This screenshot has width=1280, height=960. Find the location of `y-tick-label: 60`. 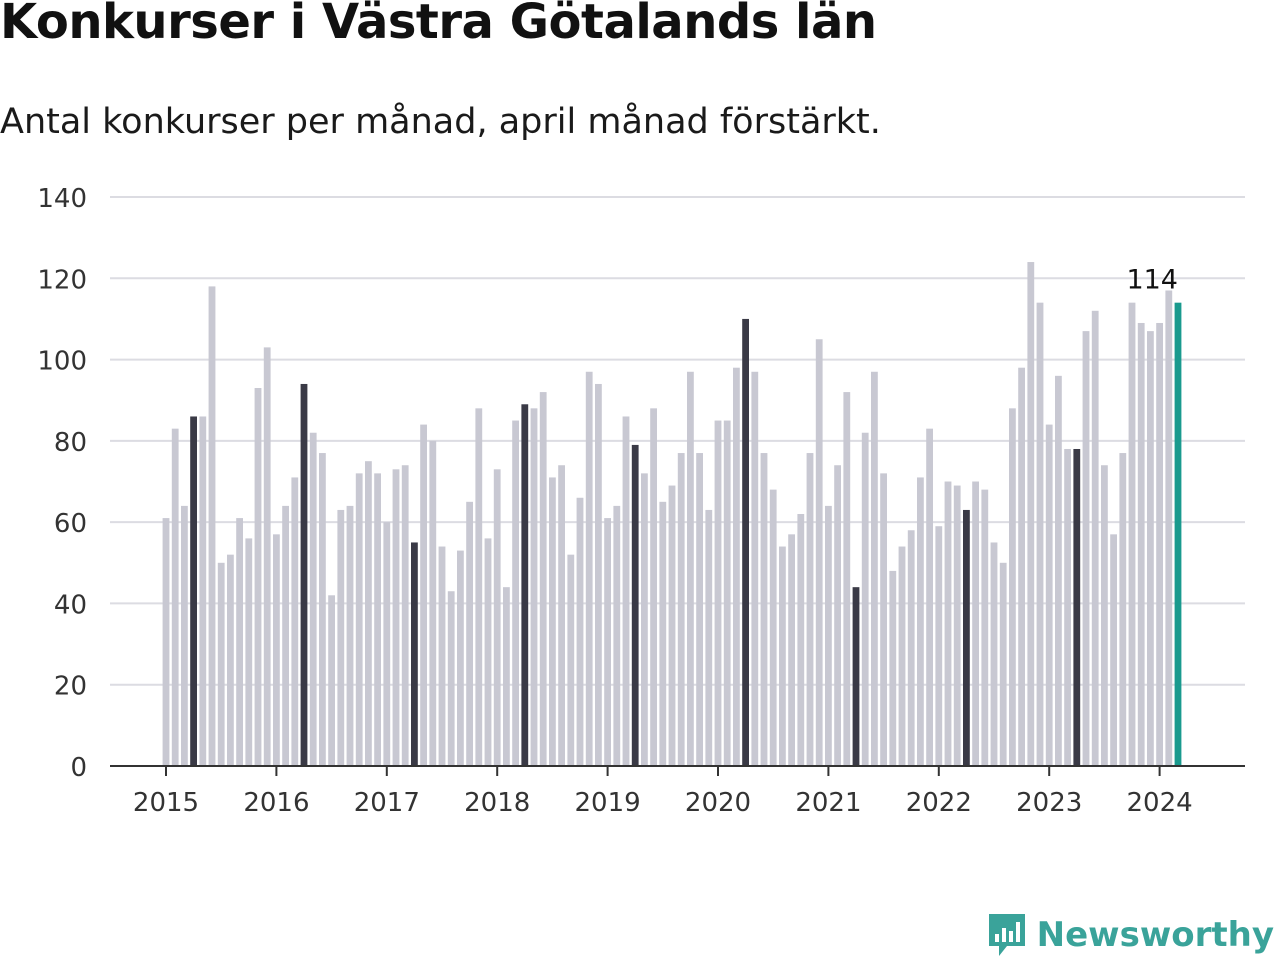

y-tick-label: 60 is located at coordinates (70, 524).